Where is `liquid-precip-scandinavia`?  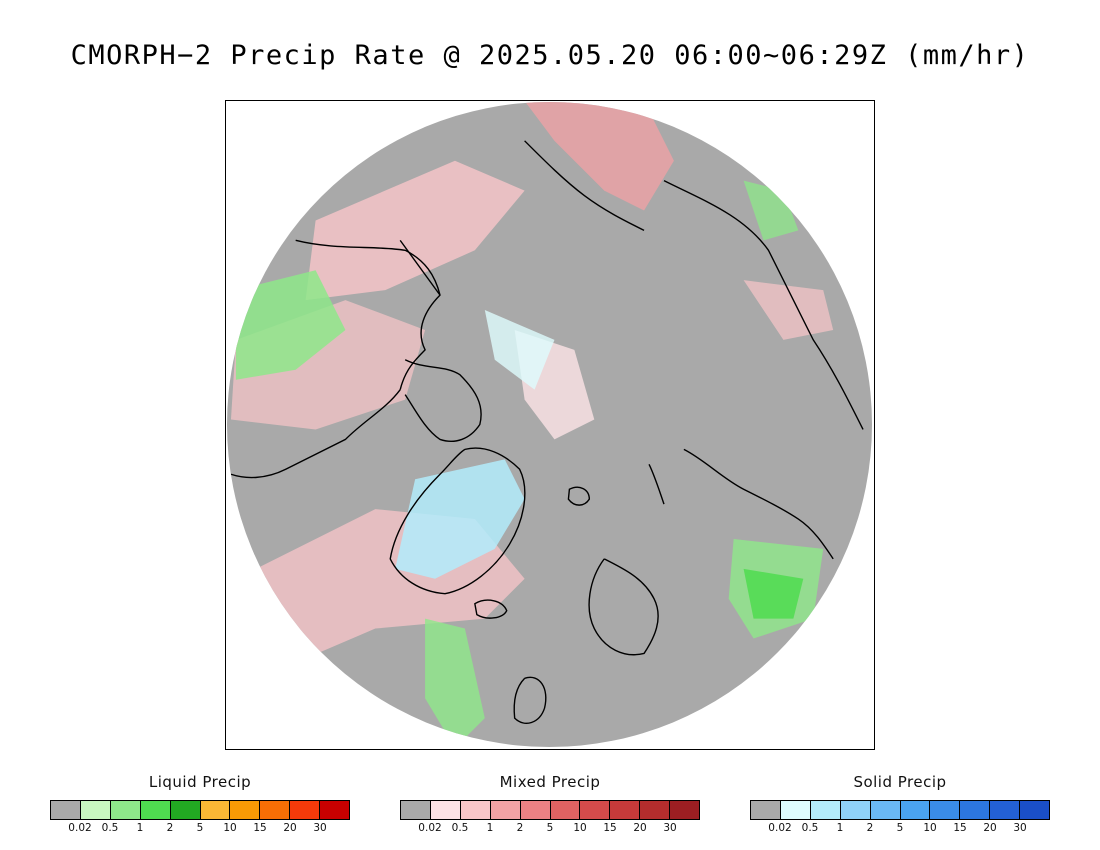
liquid-precip-scandinavia is located at coordinates (773, 593).